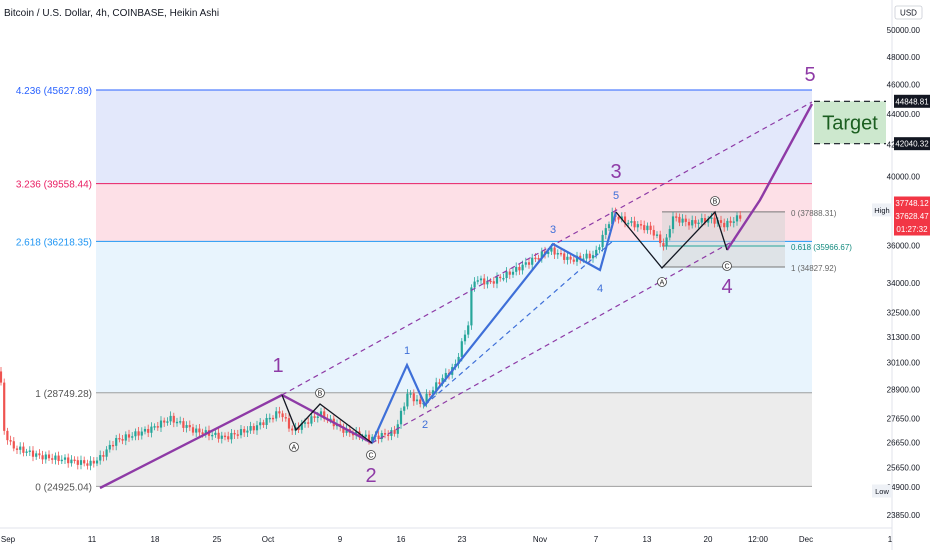 The width and height of the screenshot is (932, 550). I want to click on svg-text: C, so click(370, 456).